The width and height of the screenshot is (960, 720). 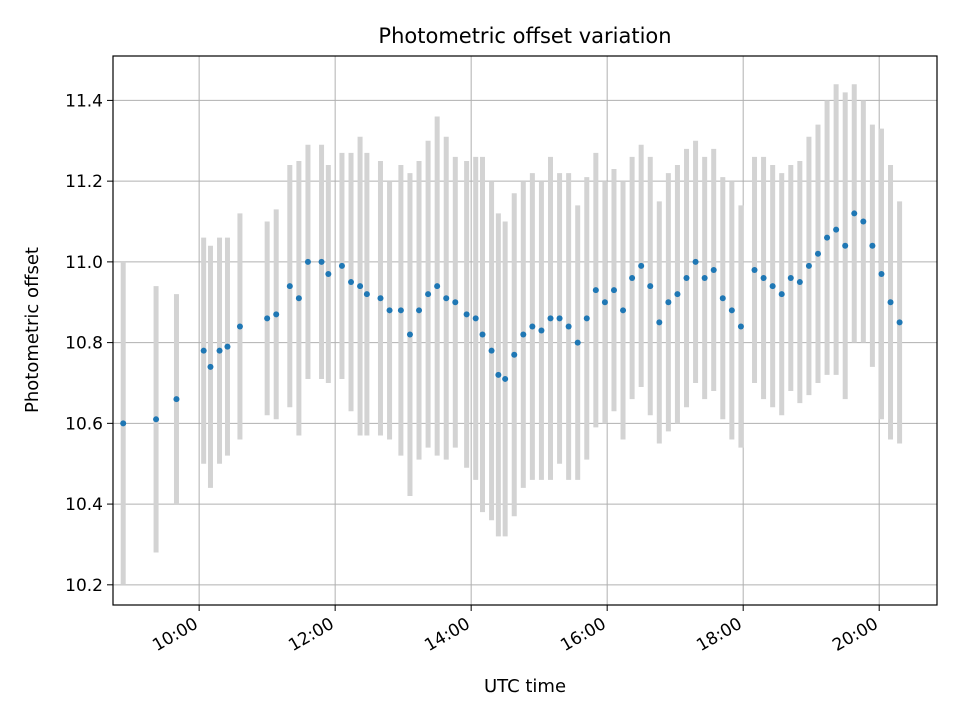 What do you see at coordinates (84, 263) in the screenshot?
I see `y-tick-label: 11.0` at bounding box center [84, 263].